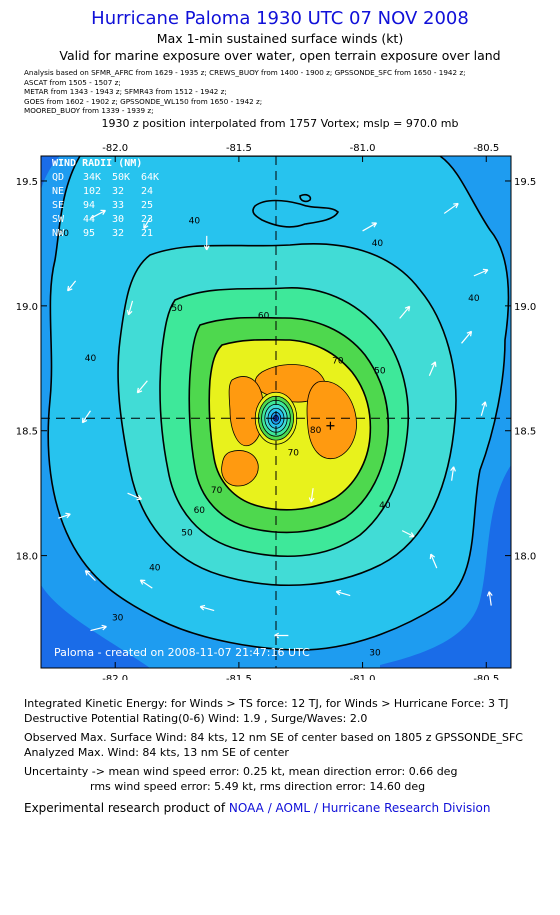 The width and height of the screenshot is (560, 915). What do you see at coordinates (58, 205) in the screenshot?
I see `wind-radii-cell: SE` at bounding box center [58, 205].